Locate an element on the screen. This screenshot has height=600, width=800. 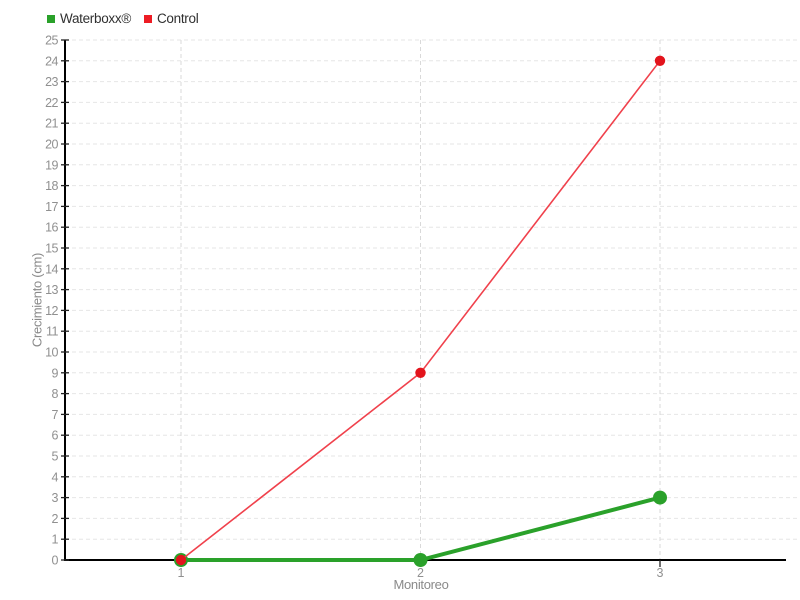
svg-text: 11 is located at coordinates (52, 332).